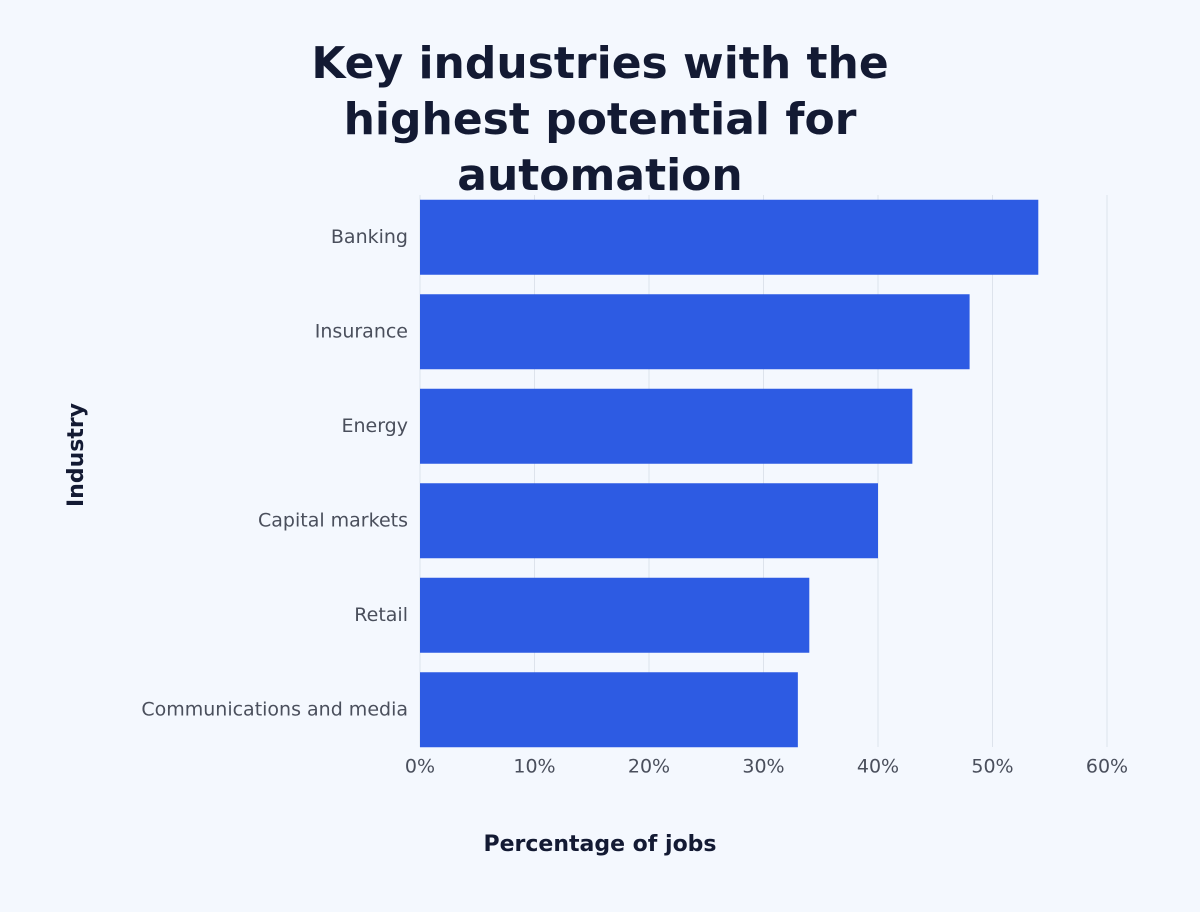 The image size is (1200, 912). Describe the element at coordinates (420, 767) in the screenshot. I see `x-tick-label: 0%` at that location.